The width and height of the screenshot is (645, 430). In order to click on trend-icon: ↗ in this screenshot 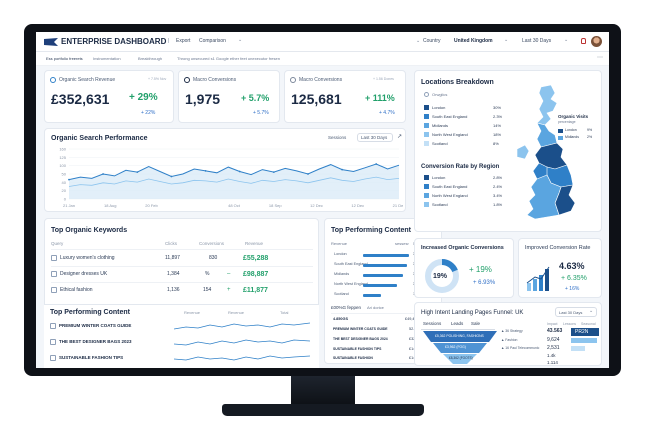, I will do `click(400, 137)`.